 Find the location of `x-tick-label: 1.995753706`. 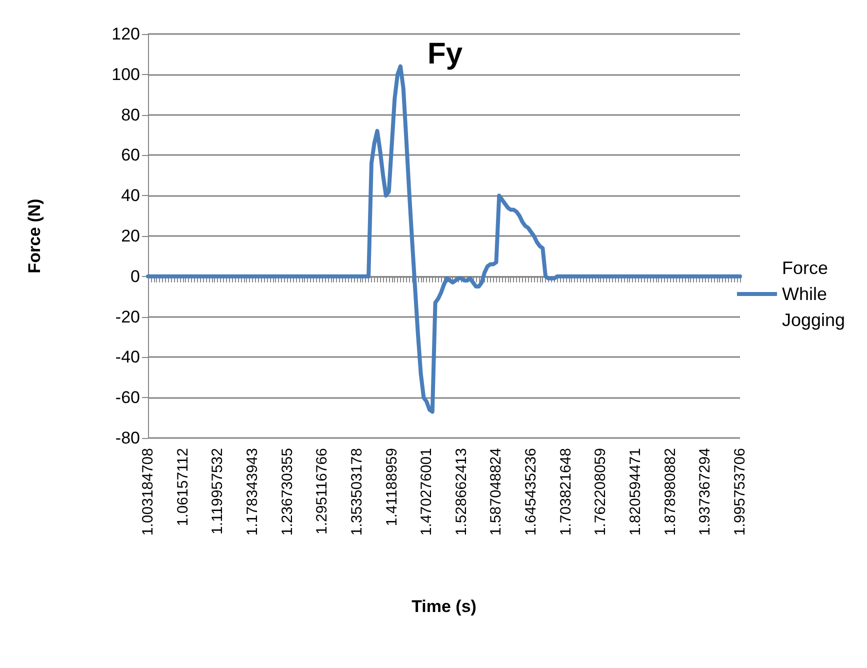

x-tick-label: 1.995753706 is located at coordinates (740, 492).